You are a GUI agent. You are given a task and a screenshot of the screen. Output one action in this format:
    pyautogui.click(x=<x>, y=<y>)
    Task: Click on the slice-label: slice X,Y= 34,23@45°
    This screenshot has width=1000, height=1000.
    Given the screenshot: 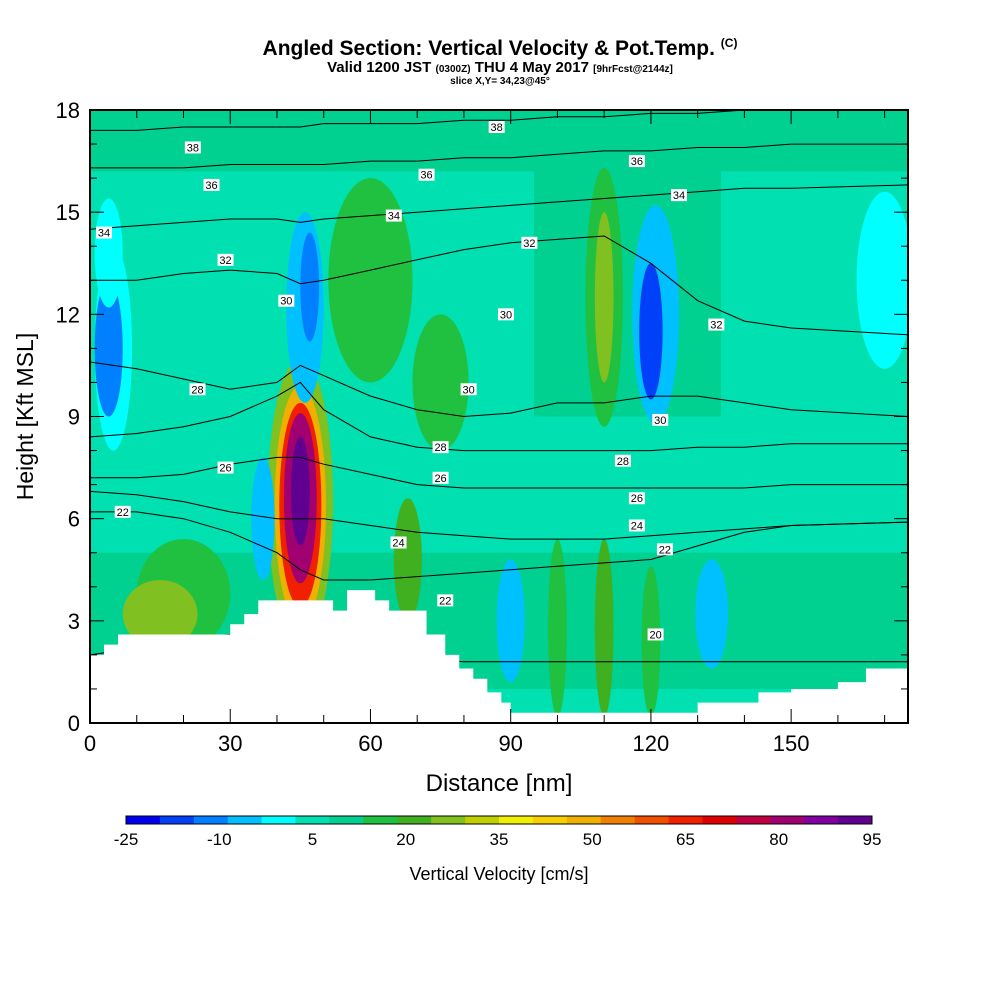 What is the action you would take?
    pyautogui.click(x=500, y=81)
    